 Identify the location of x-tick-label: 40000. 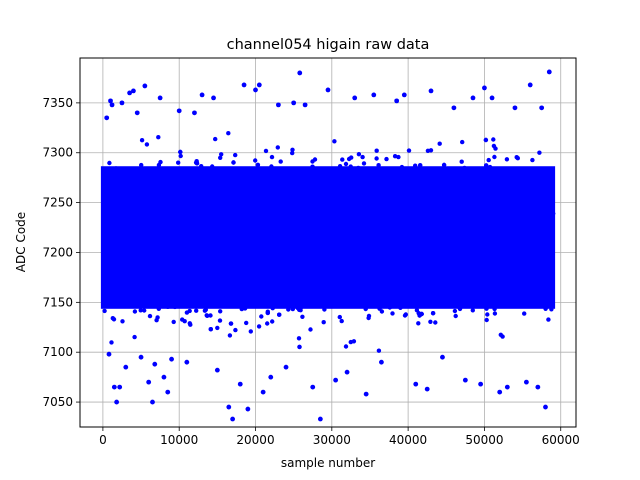
(408, 440).